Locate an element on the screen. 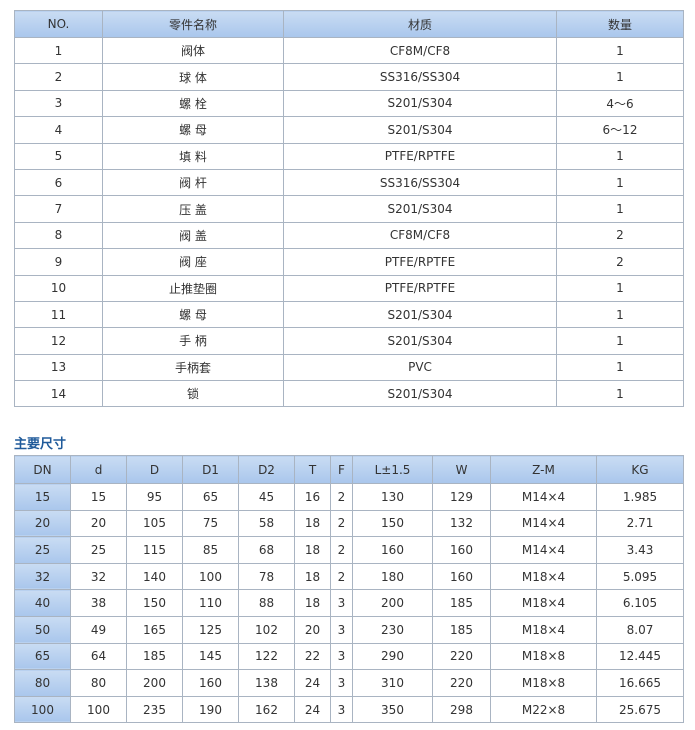  table-cell: 9 is located at coordinates (58, 262).